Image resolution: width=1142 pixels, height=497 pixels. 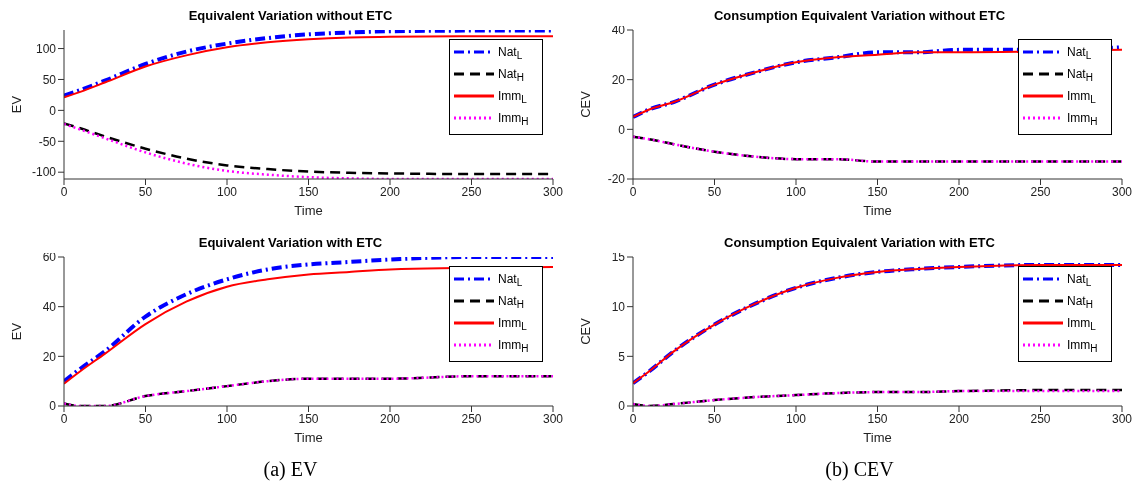 What do you see at coordinates (290, 16) in the screenshot?
I see `chart-title: Equivalent Variation without ETC` at bounding box center [290, 16].